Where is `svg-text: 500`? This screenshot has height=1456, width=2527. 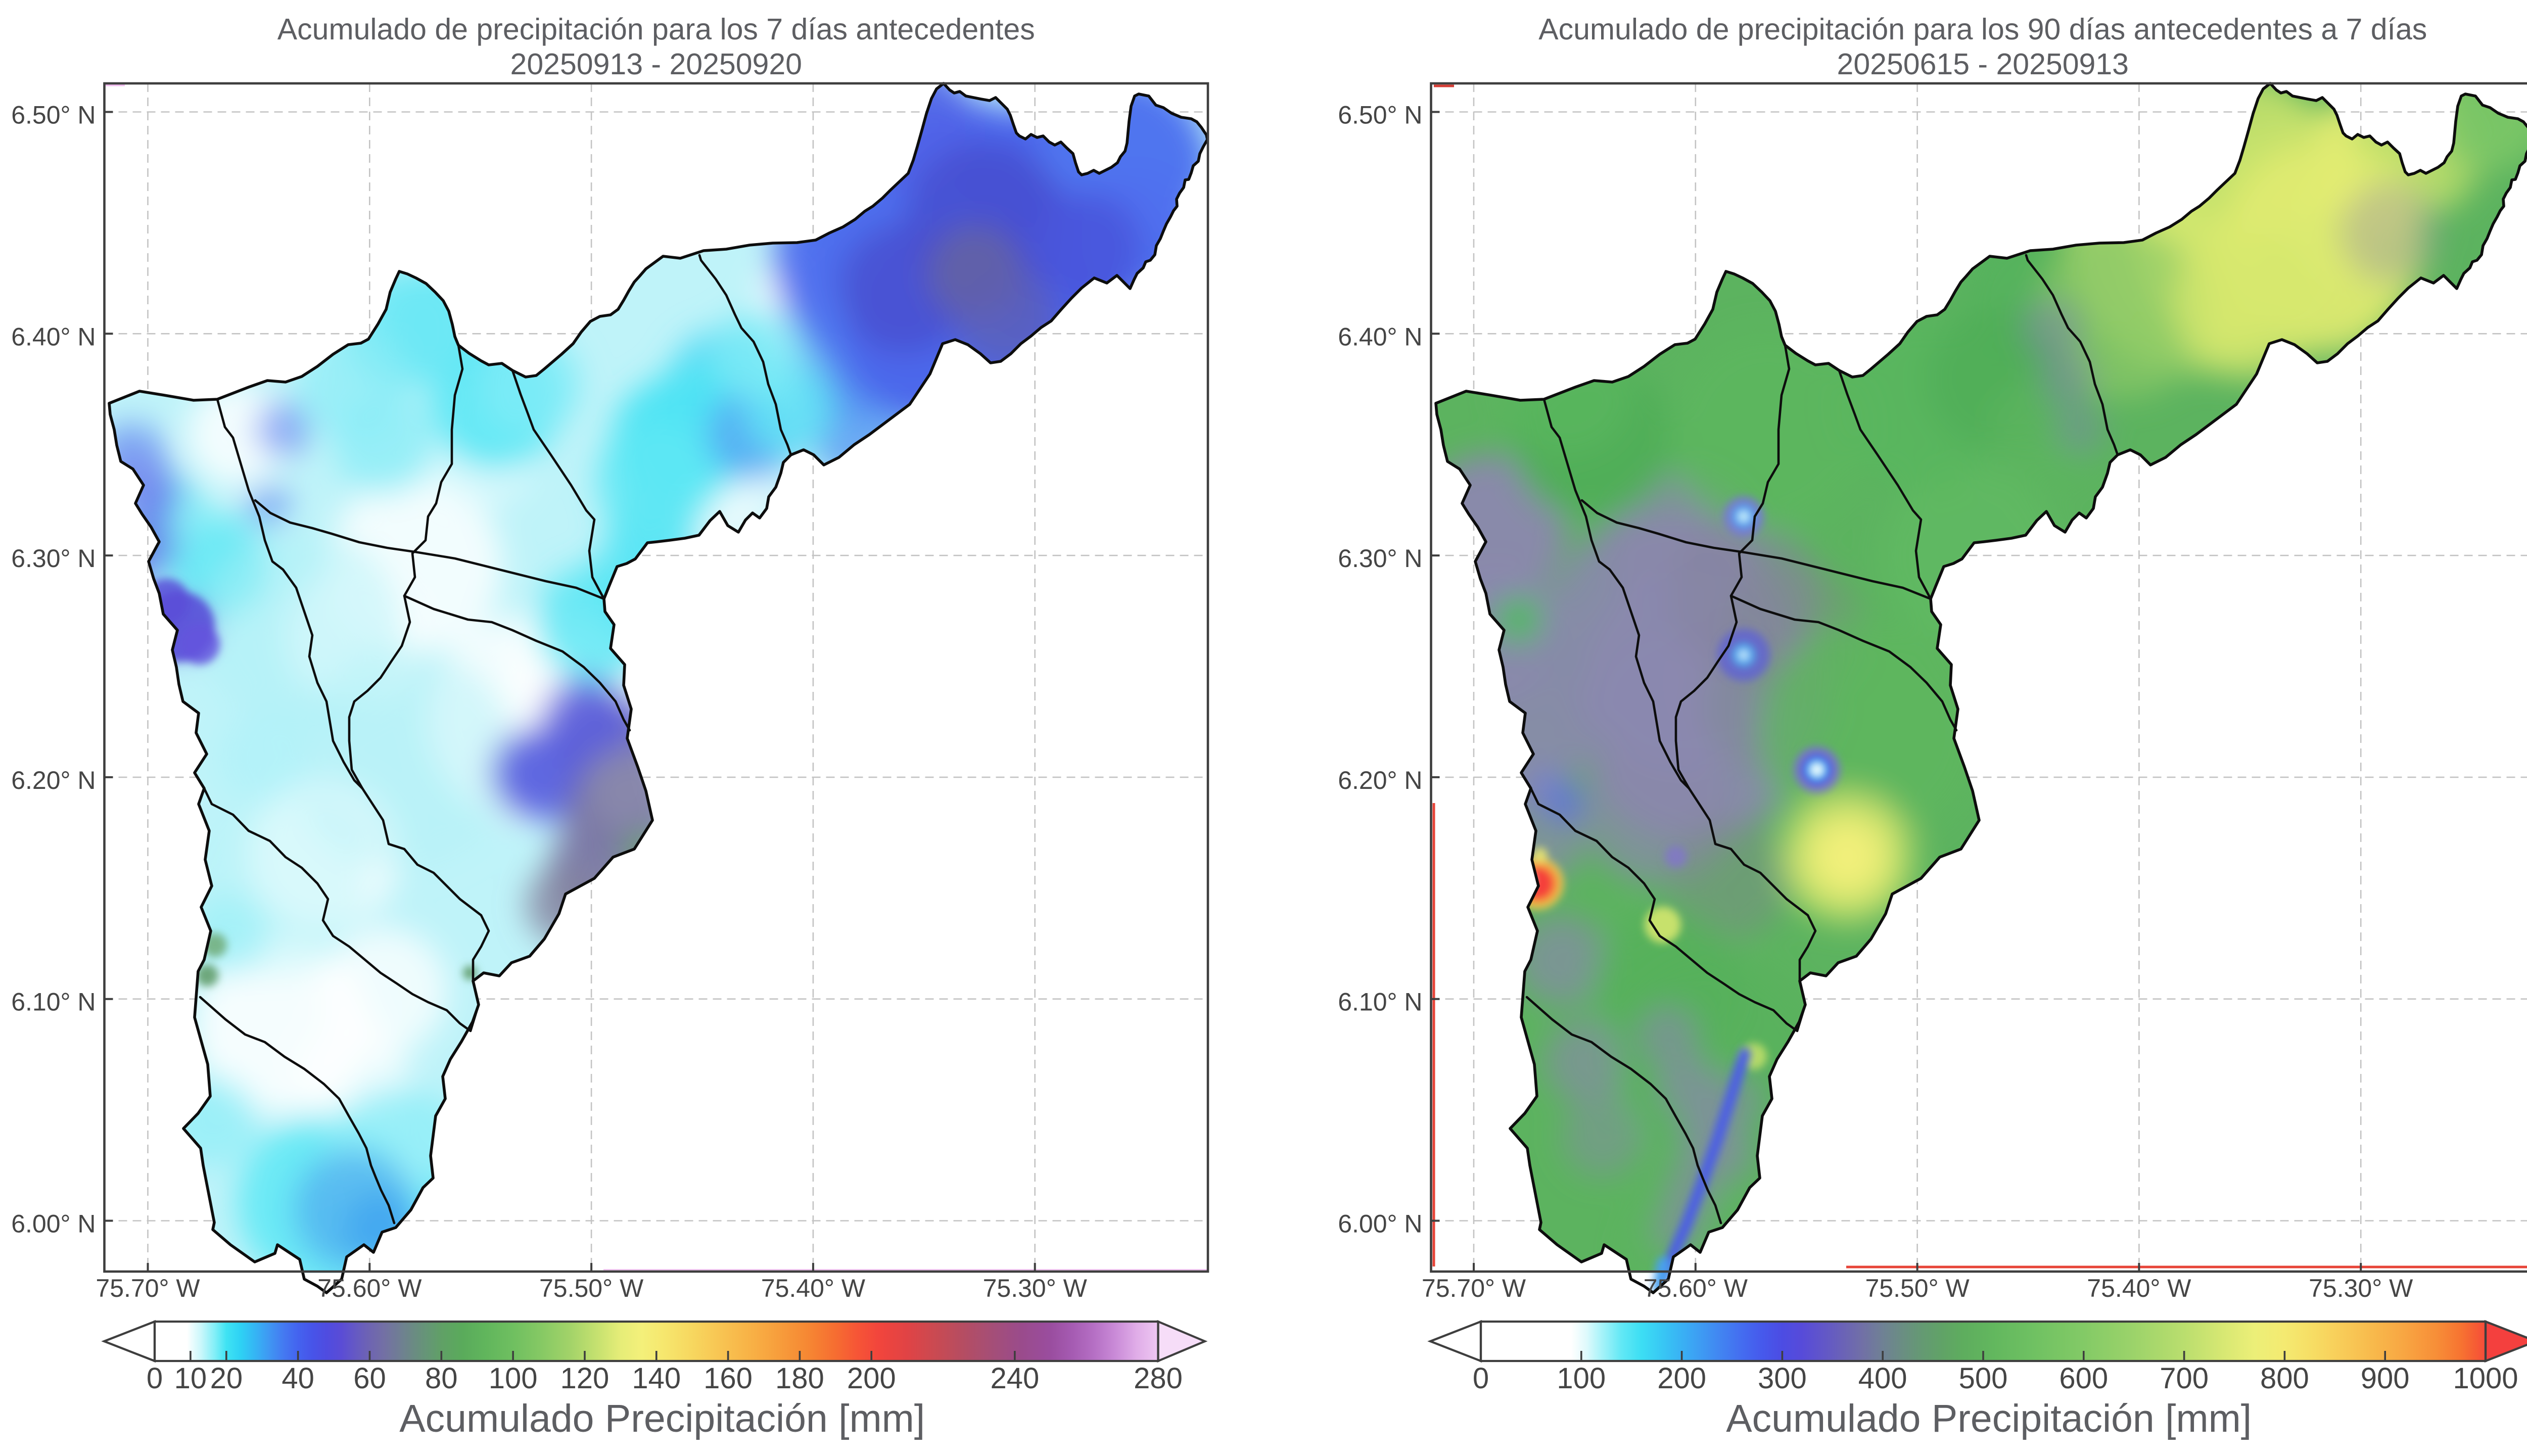
svg-text: 500 is located at coordinates (1983, 1378).